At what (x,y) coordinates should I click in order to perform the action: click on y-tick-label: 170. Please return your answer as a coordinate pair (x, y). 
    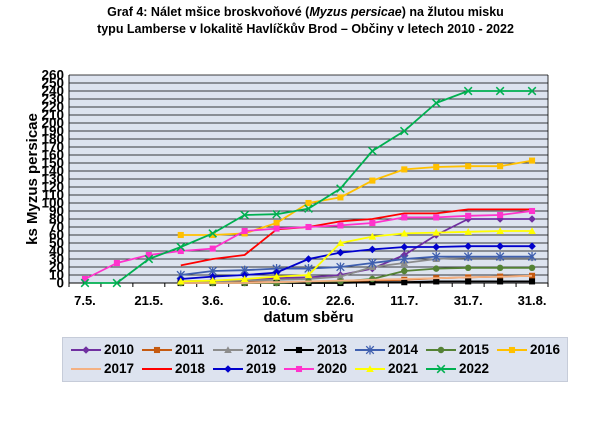
    Looking at the image, I should click on (52, 147).